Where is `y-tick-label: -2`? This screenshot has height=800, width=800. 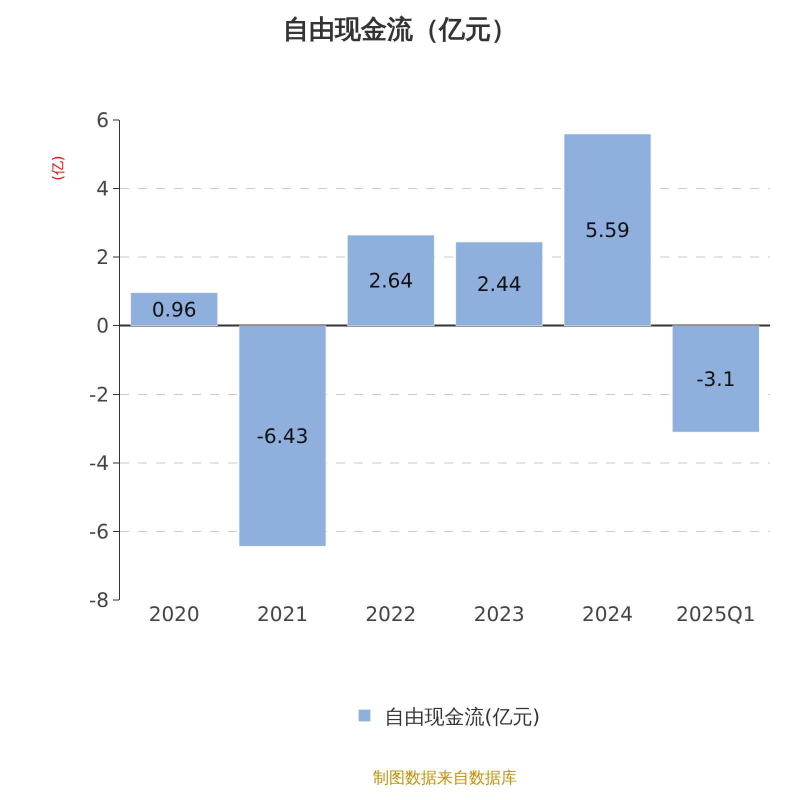
y-tick-label: -2 is located at coordinates (99, 394).